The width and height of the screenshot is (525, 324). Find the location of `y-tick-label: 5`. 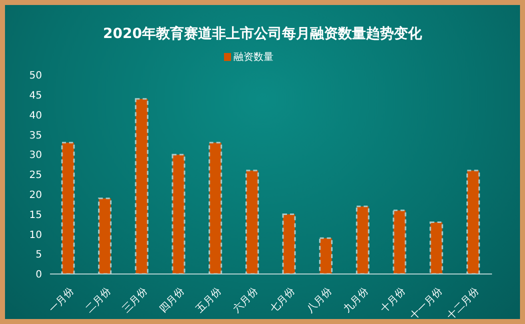

y-tick-label: 5 is located at coordinates (39, 255).